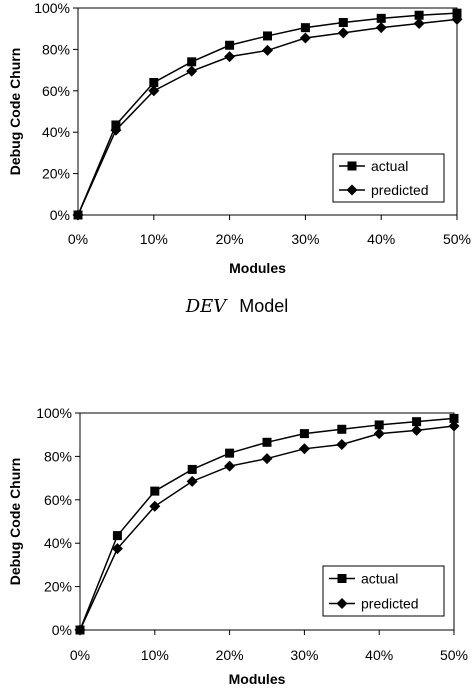 Image resolution: width=474 pixels, height=688 pixels. Describe the element at coordinates (207, 306) in the screenshot. I see `caption-italic: DEV` at that location.